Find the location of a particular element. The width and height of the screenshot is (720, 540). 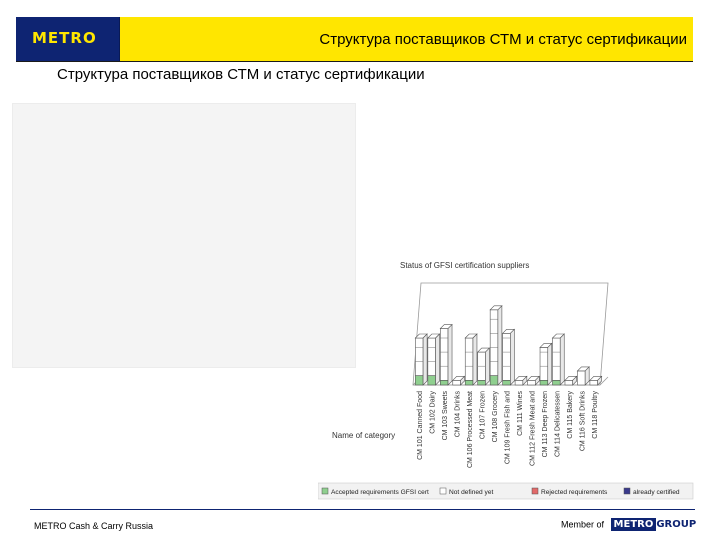

bar-8-side-face is located at coordinates (525, 380).